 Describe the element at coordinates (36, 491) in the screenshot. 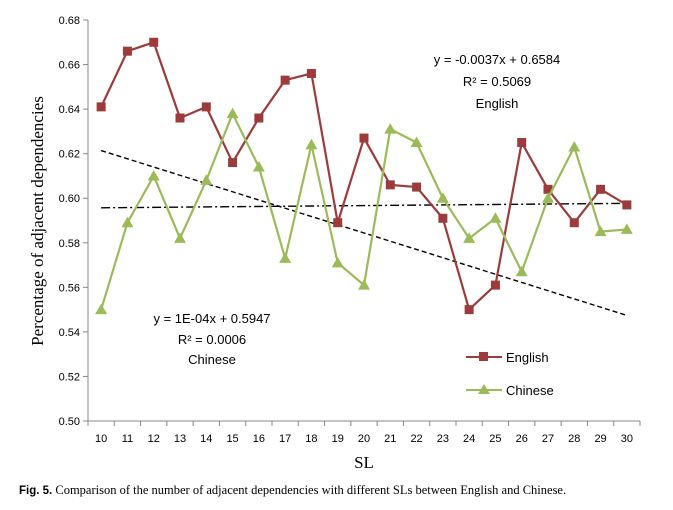

I see `caption-label: Fig. 5.` at that location.